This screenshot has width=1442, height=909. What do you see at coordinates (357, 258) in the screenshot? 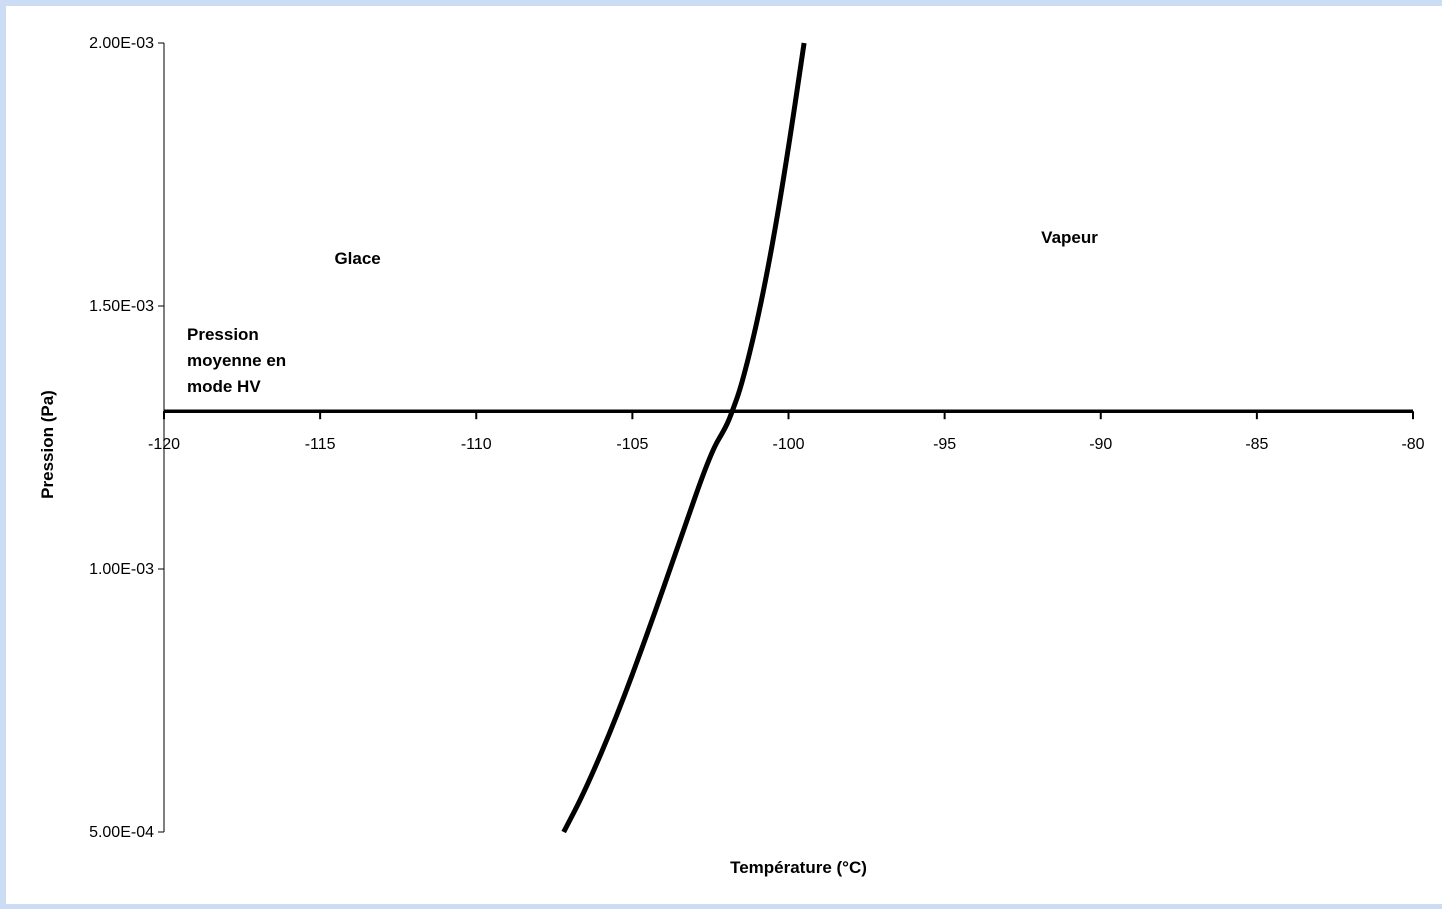
I see `region-label: Glace` at bounding box center [357, 258].